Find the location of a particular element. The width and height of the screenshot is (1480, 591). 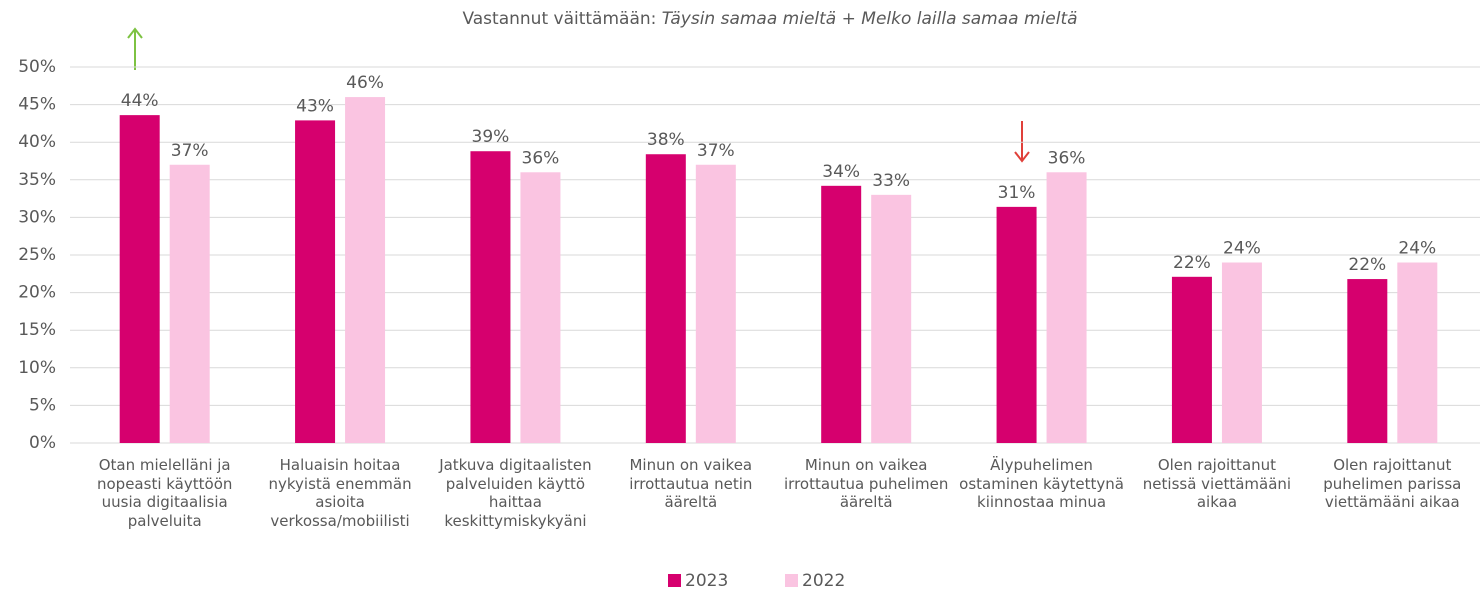

value-label: 38% is located at coordinates (666, 140).